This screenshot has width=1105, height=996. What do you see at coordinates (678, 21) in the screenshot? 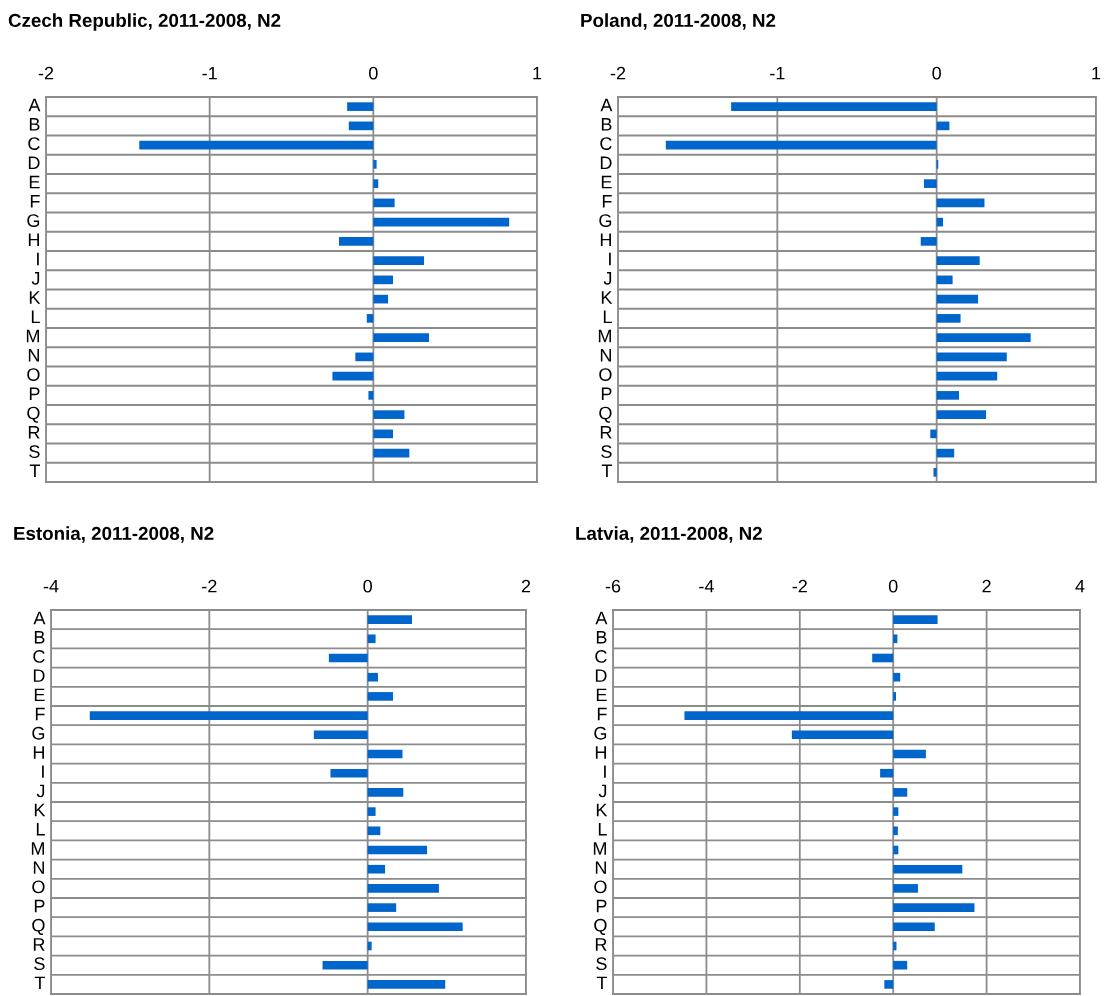
I see `chart-title: Poland, 2011-2008, N2` at bounding box center [678, 21].